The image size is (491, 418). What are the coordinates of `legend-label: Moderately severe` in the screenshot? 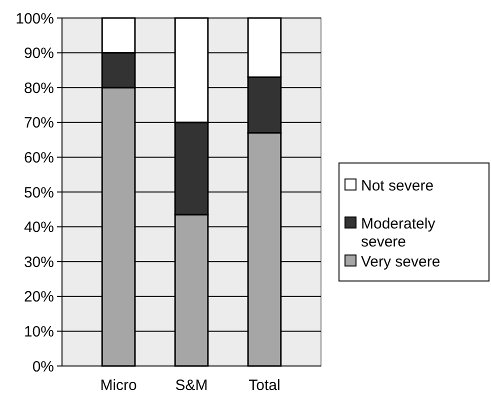 It's located at (398, 232).